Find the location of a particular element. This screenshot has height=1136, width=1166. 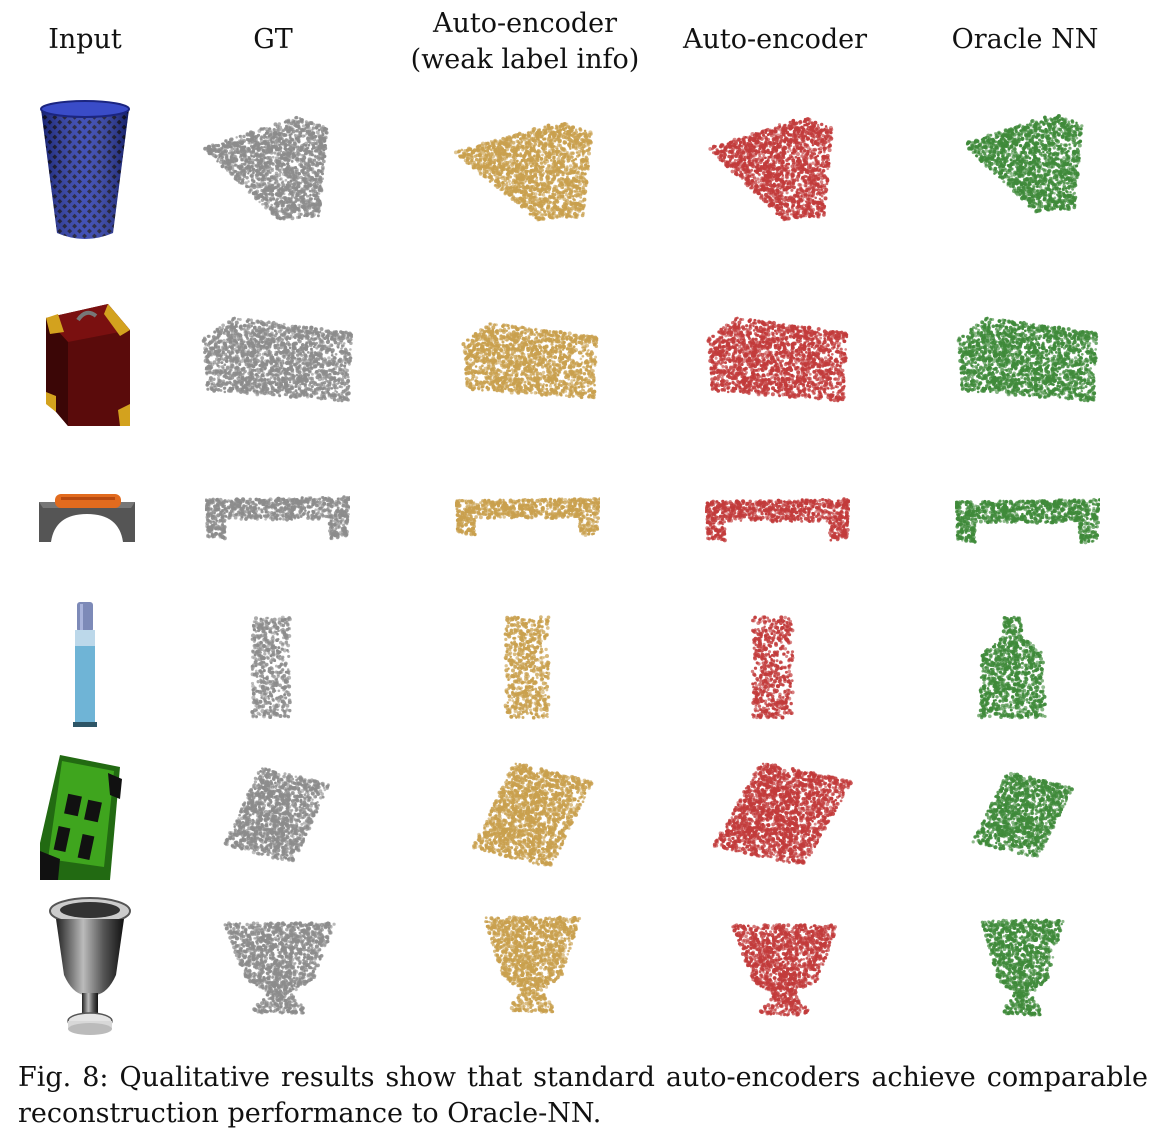

header-autoencoder-weak-line1: Auto-encoder is located at coordinates (525, 24).